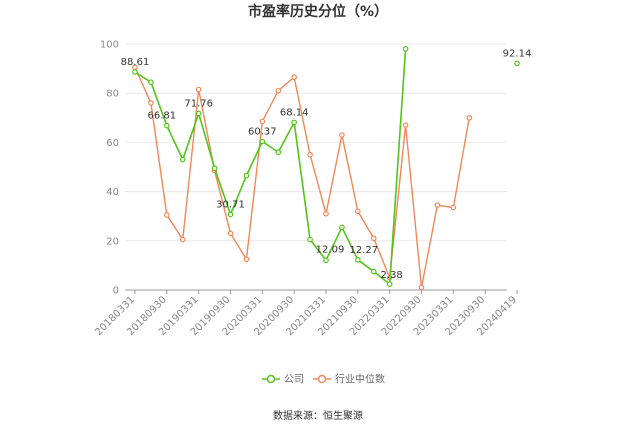 The height and width of the screenshot is (431, 637). Describe the element at coordinates (318, 11) in the screenshot. I see `chart-title: 市盈率历史分位（%）` at that location.